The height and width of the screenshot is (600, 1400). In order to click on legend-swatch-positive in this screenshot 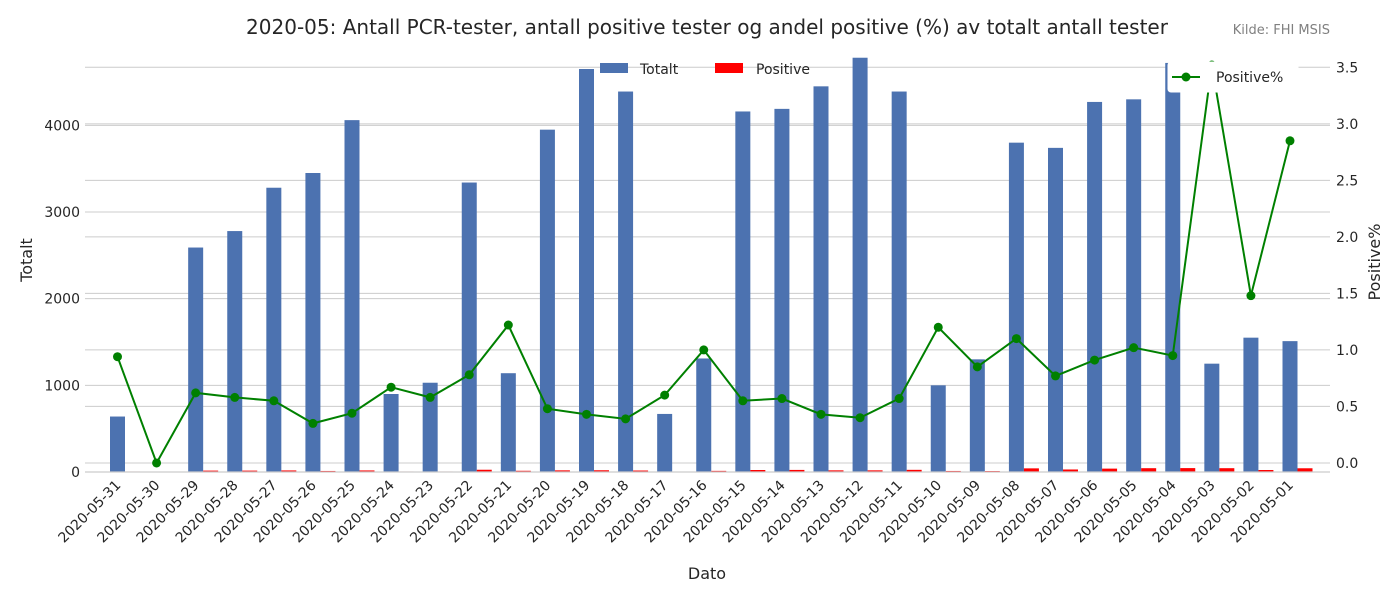, I will do `click(729, 68)`.